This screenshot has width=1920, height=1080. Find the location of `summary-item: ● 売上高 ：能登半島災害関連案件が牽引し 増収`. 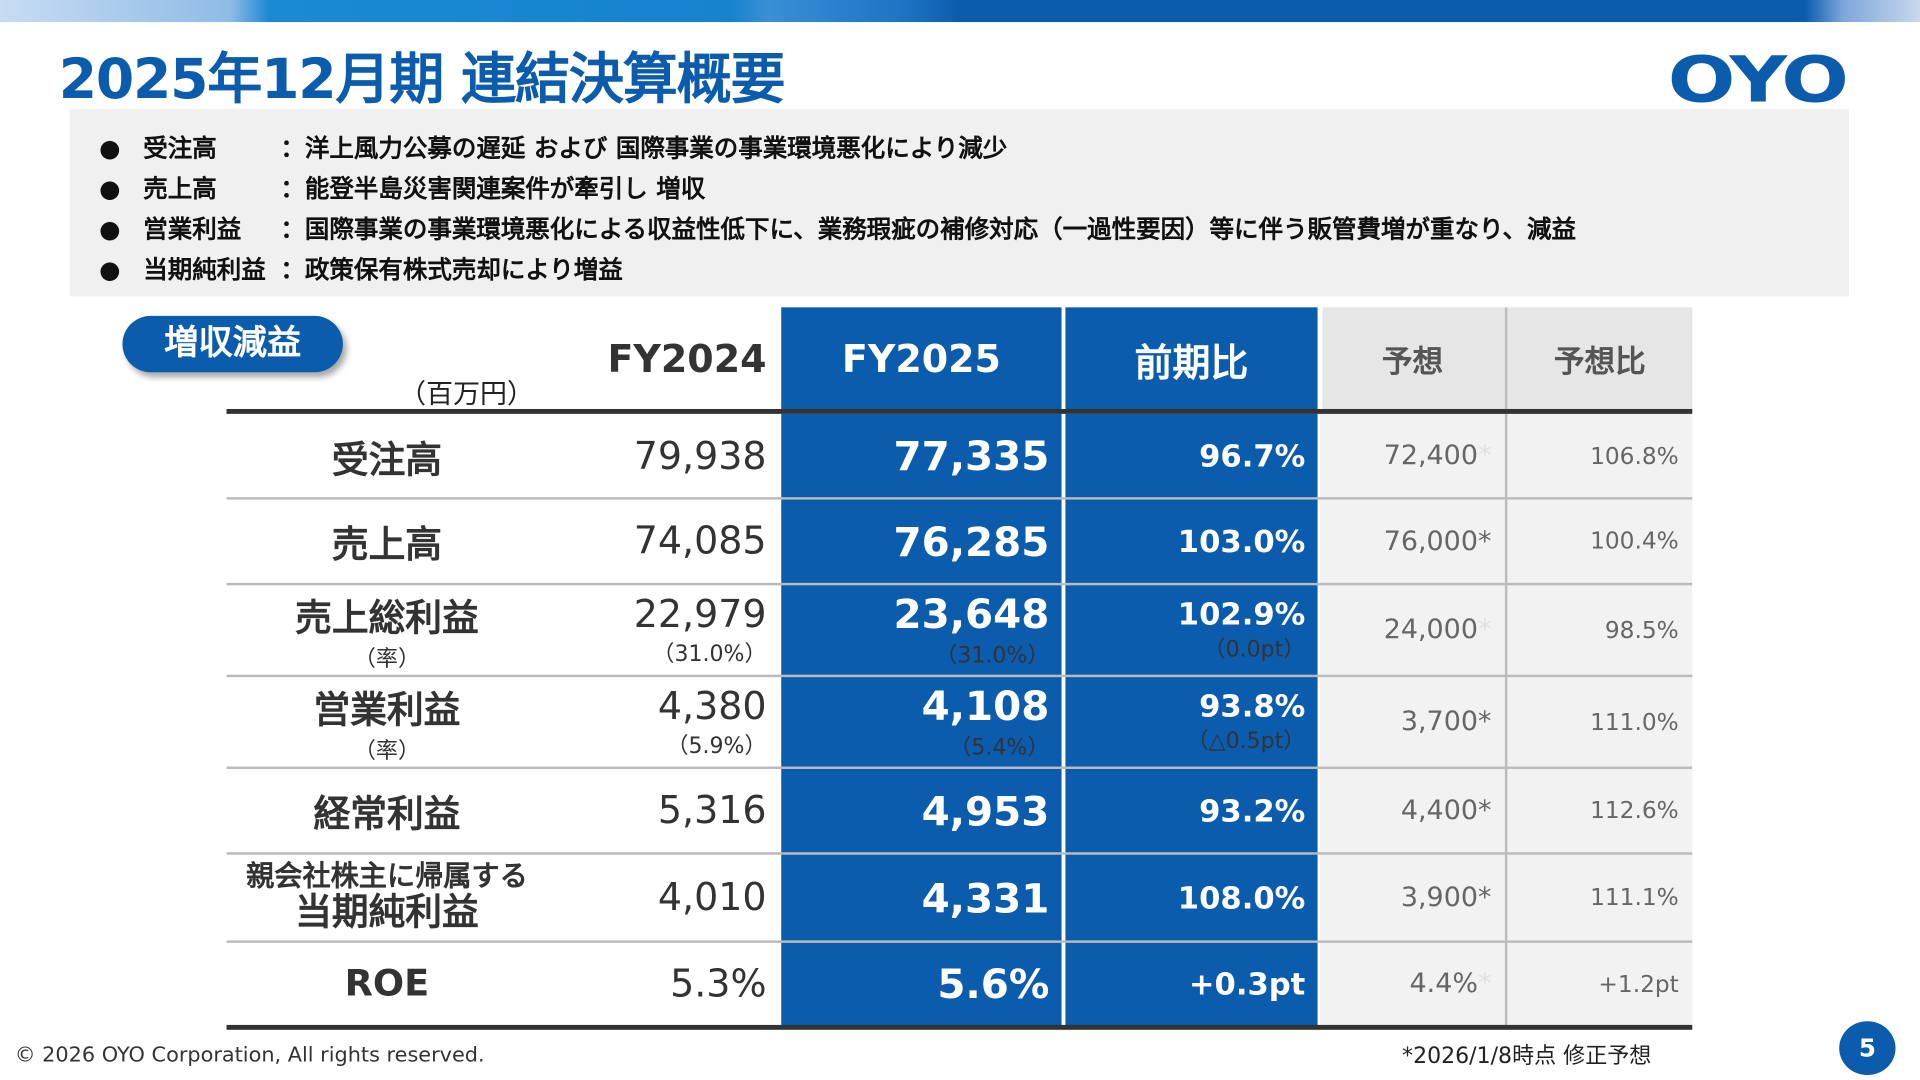

summary-item: ● 売上高 ：能登半島災害関連案件が牽引し 増収 is located at coordinates (402, 187).